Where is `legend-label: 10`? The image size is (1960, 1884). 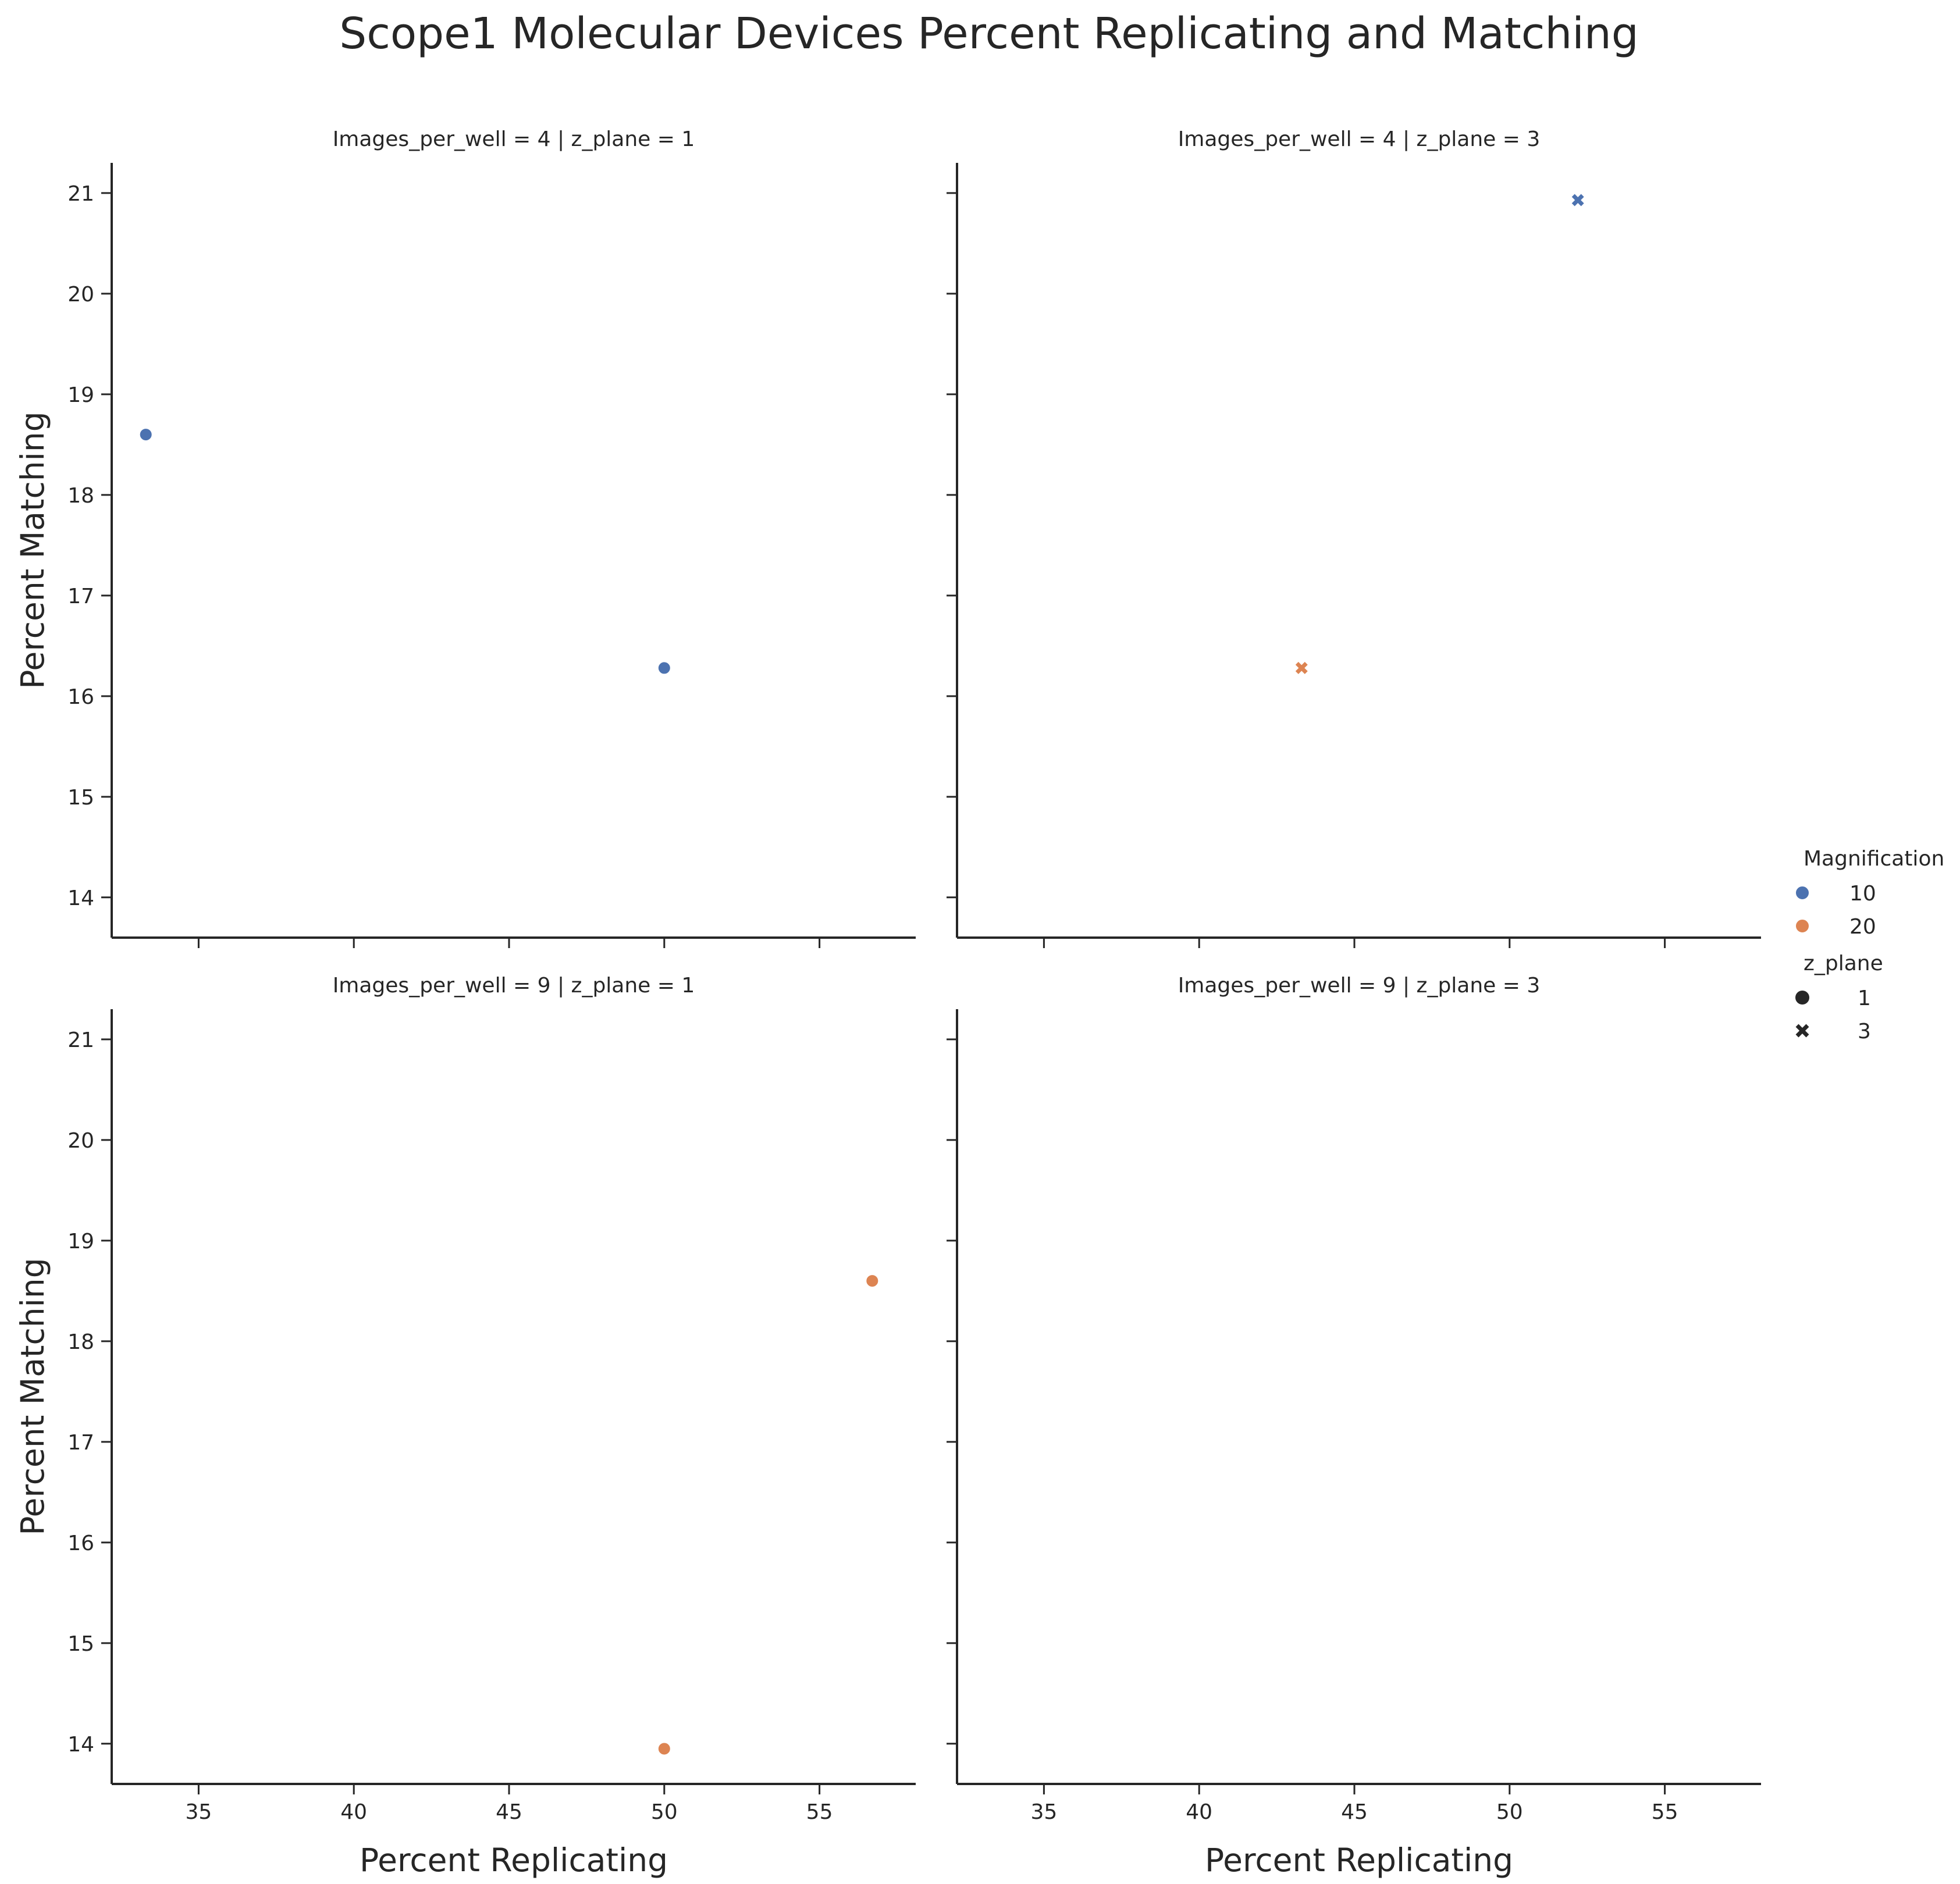
legend-label: 10 is located at coordinates (1863, 894).